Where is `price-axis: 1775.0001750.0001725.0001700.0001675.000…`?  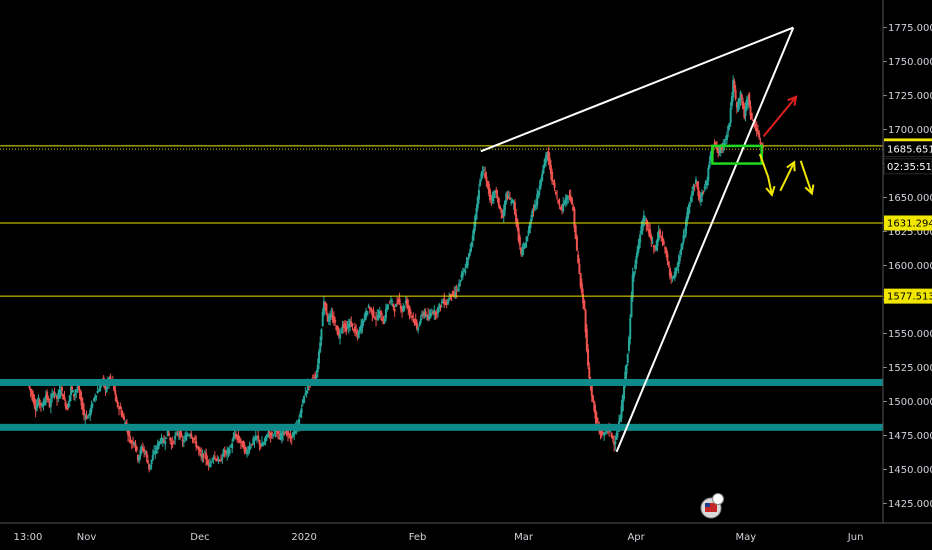
price-axis: 1775.0001750.0001725.0001700.0001675.000… is located at coordinates (907, 275).